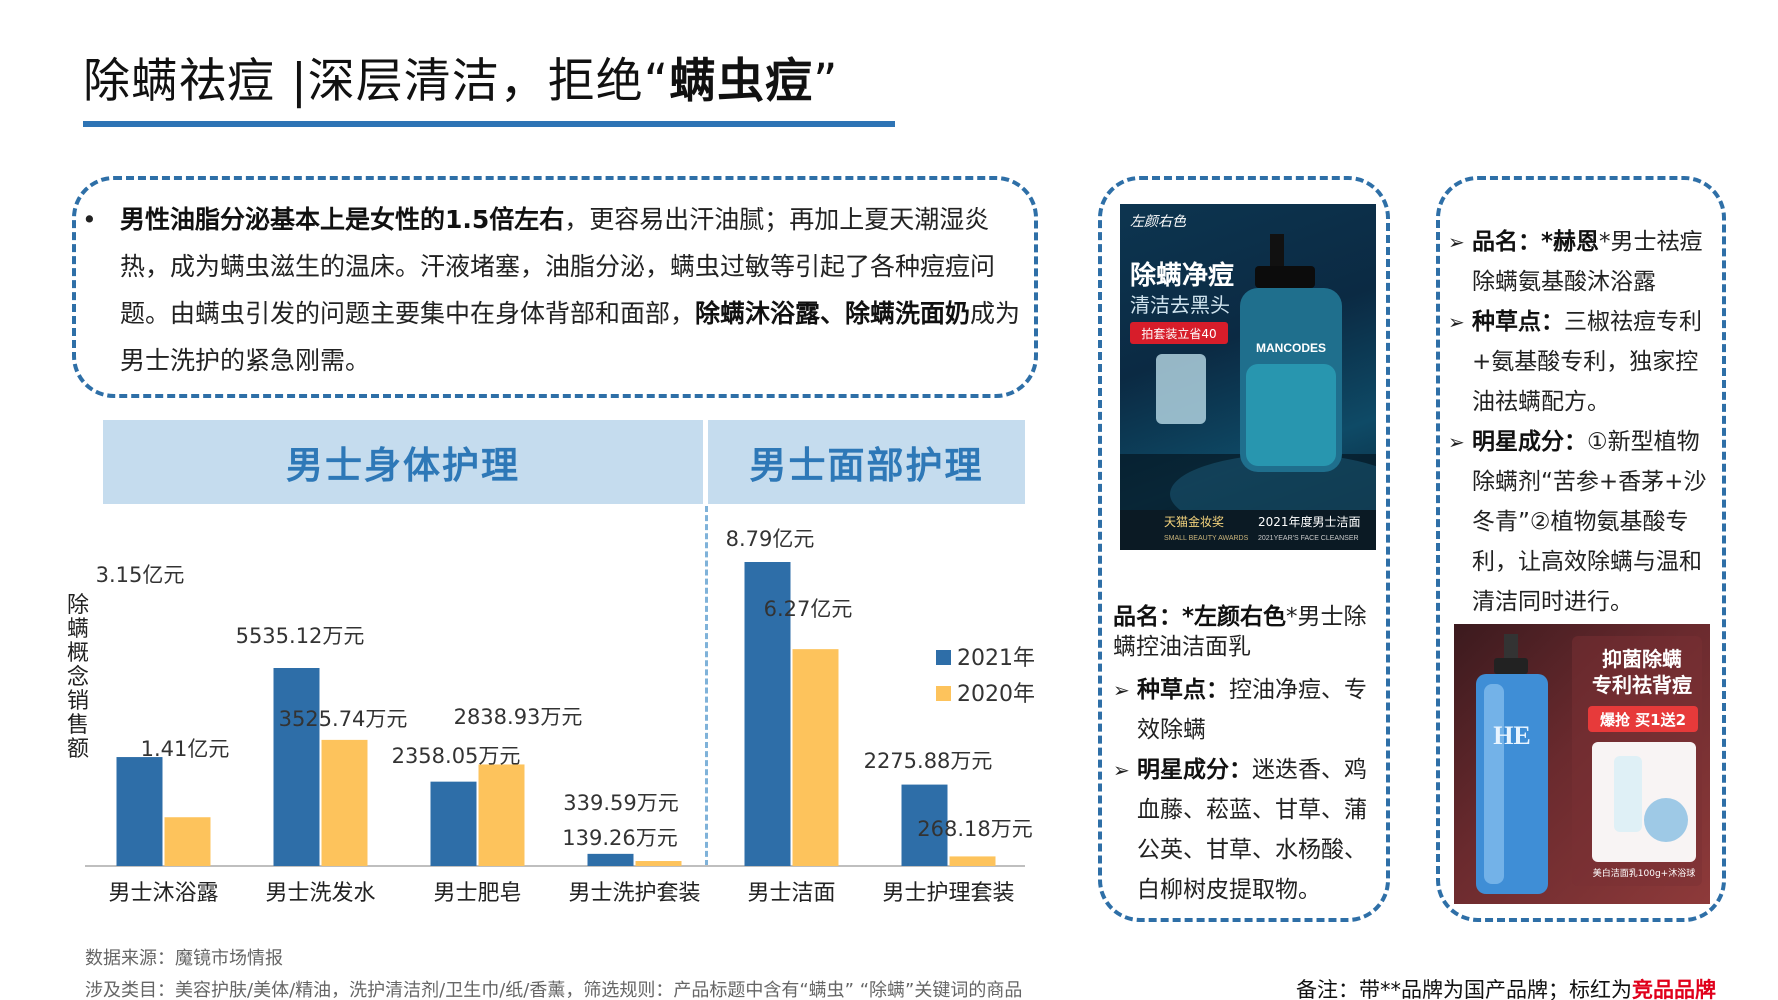  I want to click on category-label-5: 男士护理套装, so click(948, 893).